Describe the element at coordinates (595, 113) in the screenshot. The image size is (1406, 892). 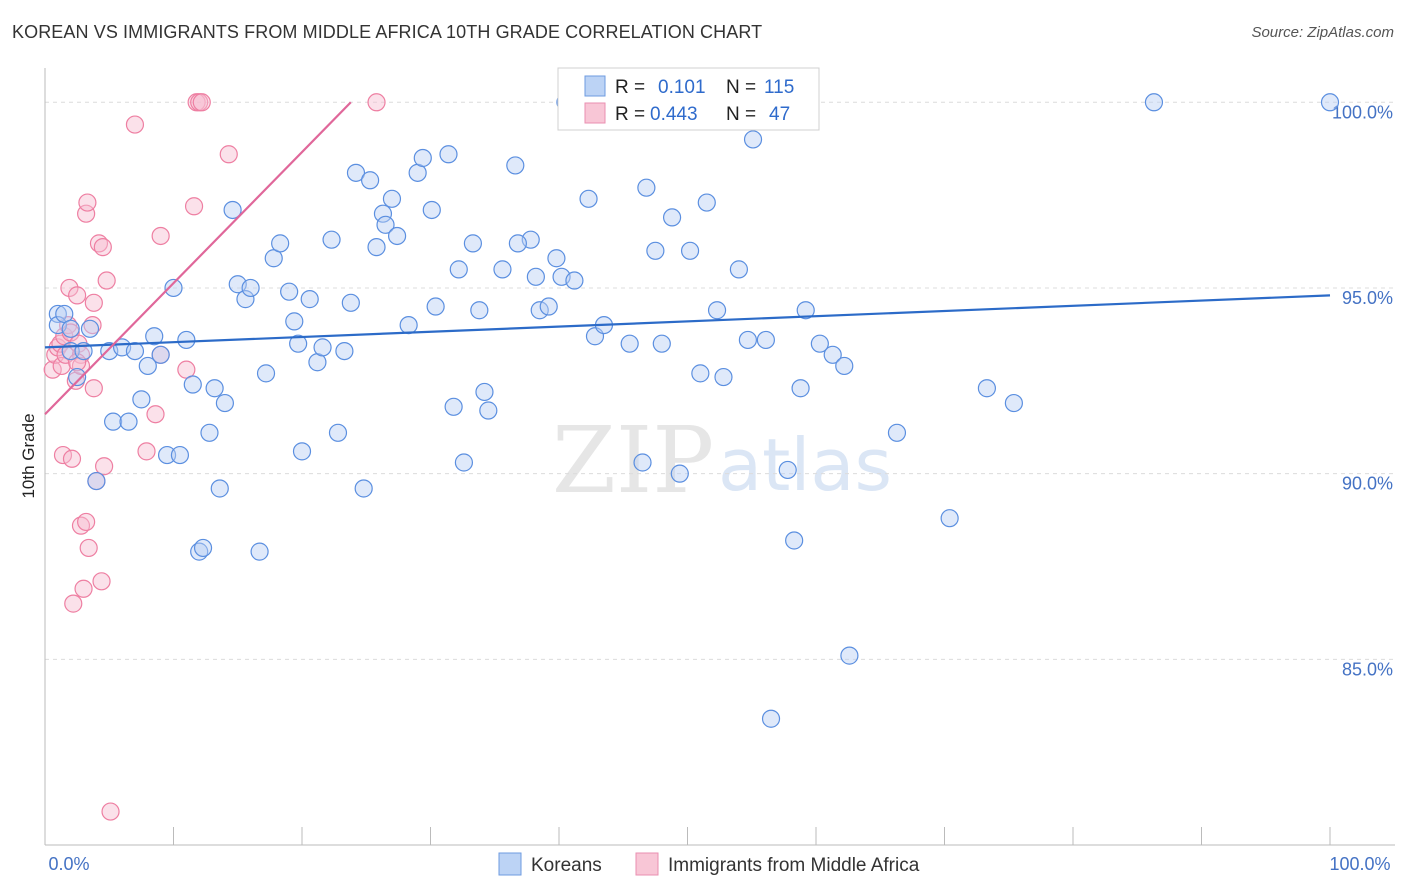
I see `legend-swatch-middle-africa` at that location.